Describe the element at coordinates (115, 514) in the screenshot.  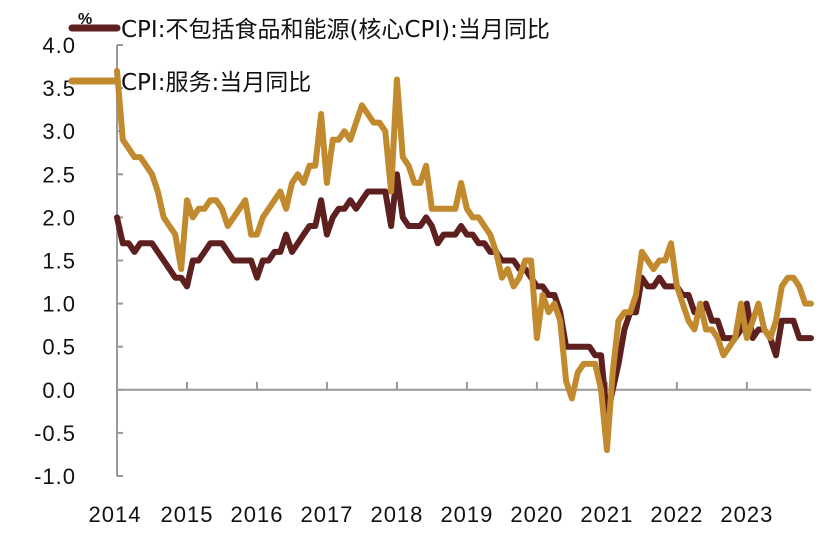
I see `x-tick-label: 2014` at that location.